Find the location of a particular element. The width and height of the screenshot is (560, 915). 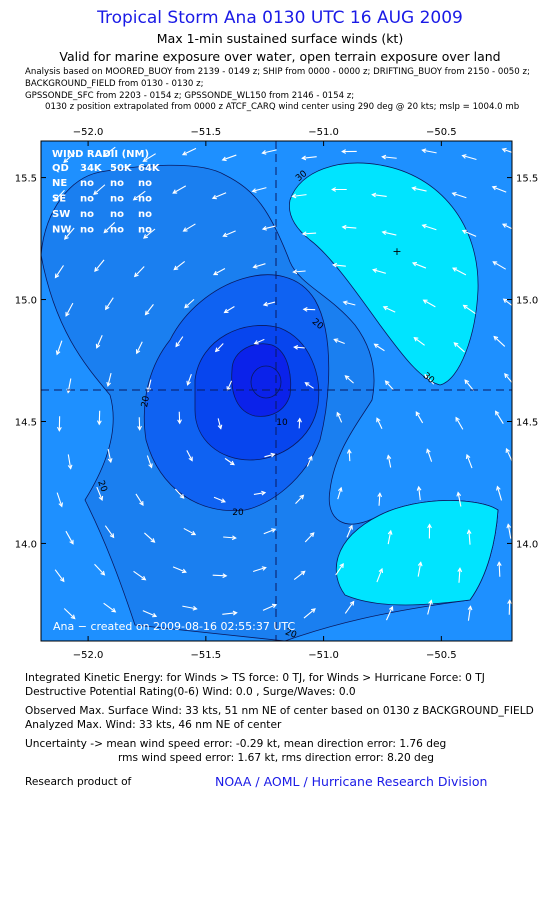

wind-radii-title: WIND RADII (NM) is located at coordinates (100, 154).